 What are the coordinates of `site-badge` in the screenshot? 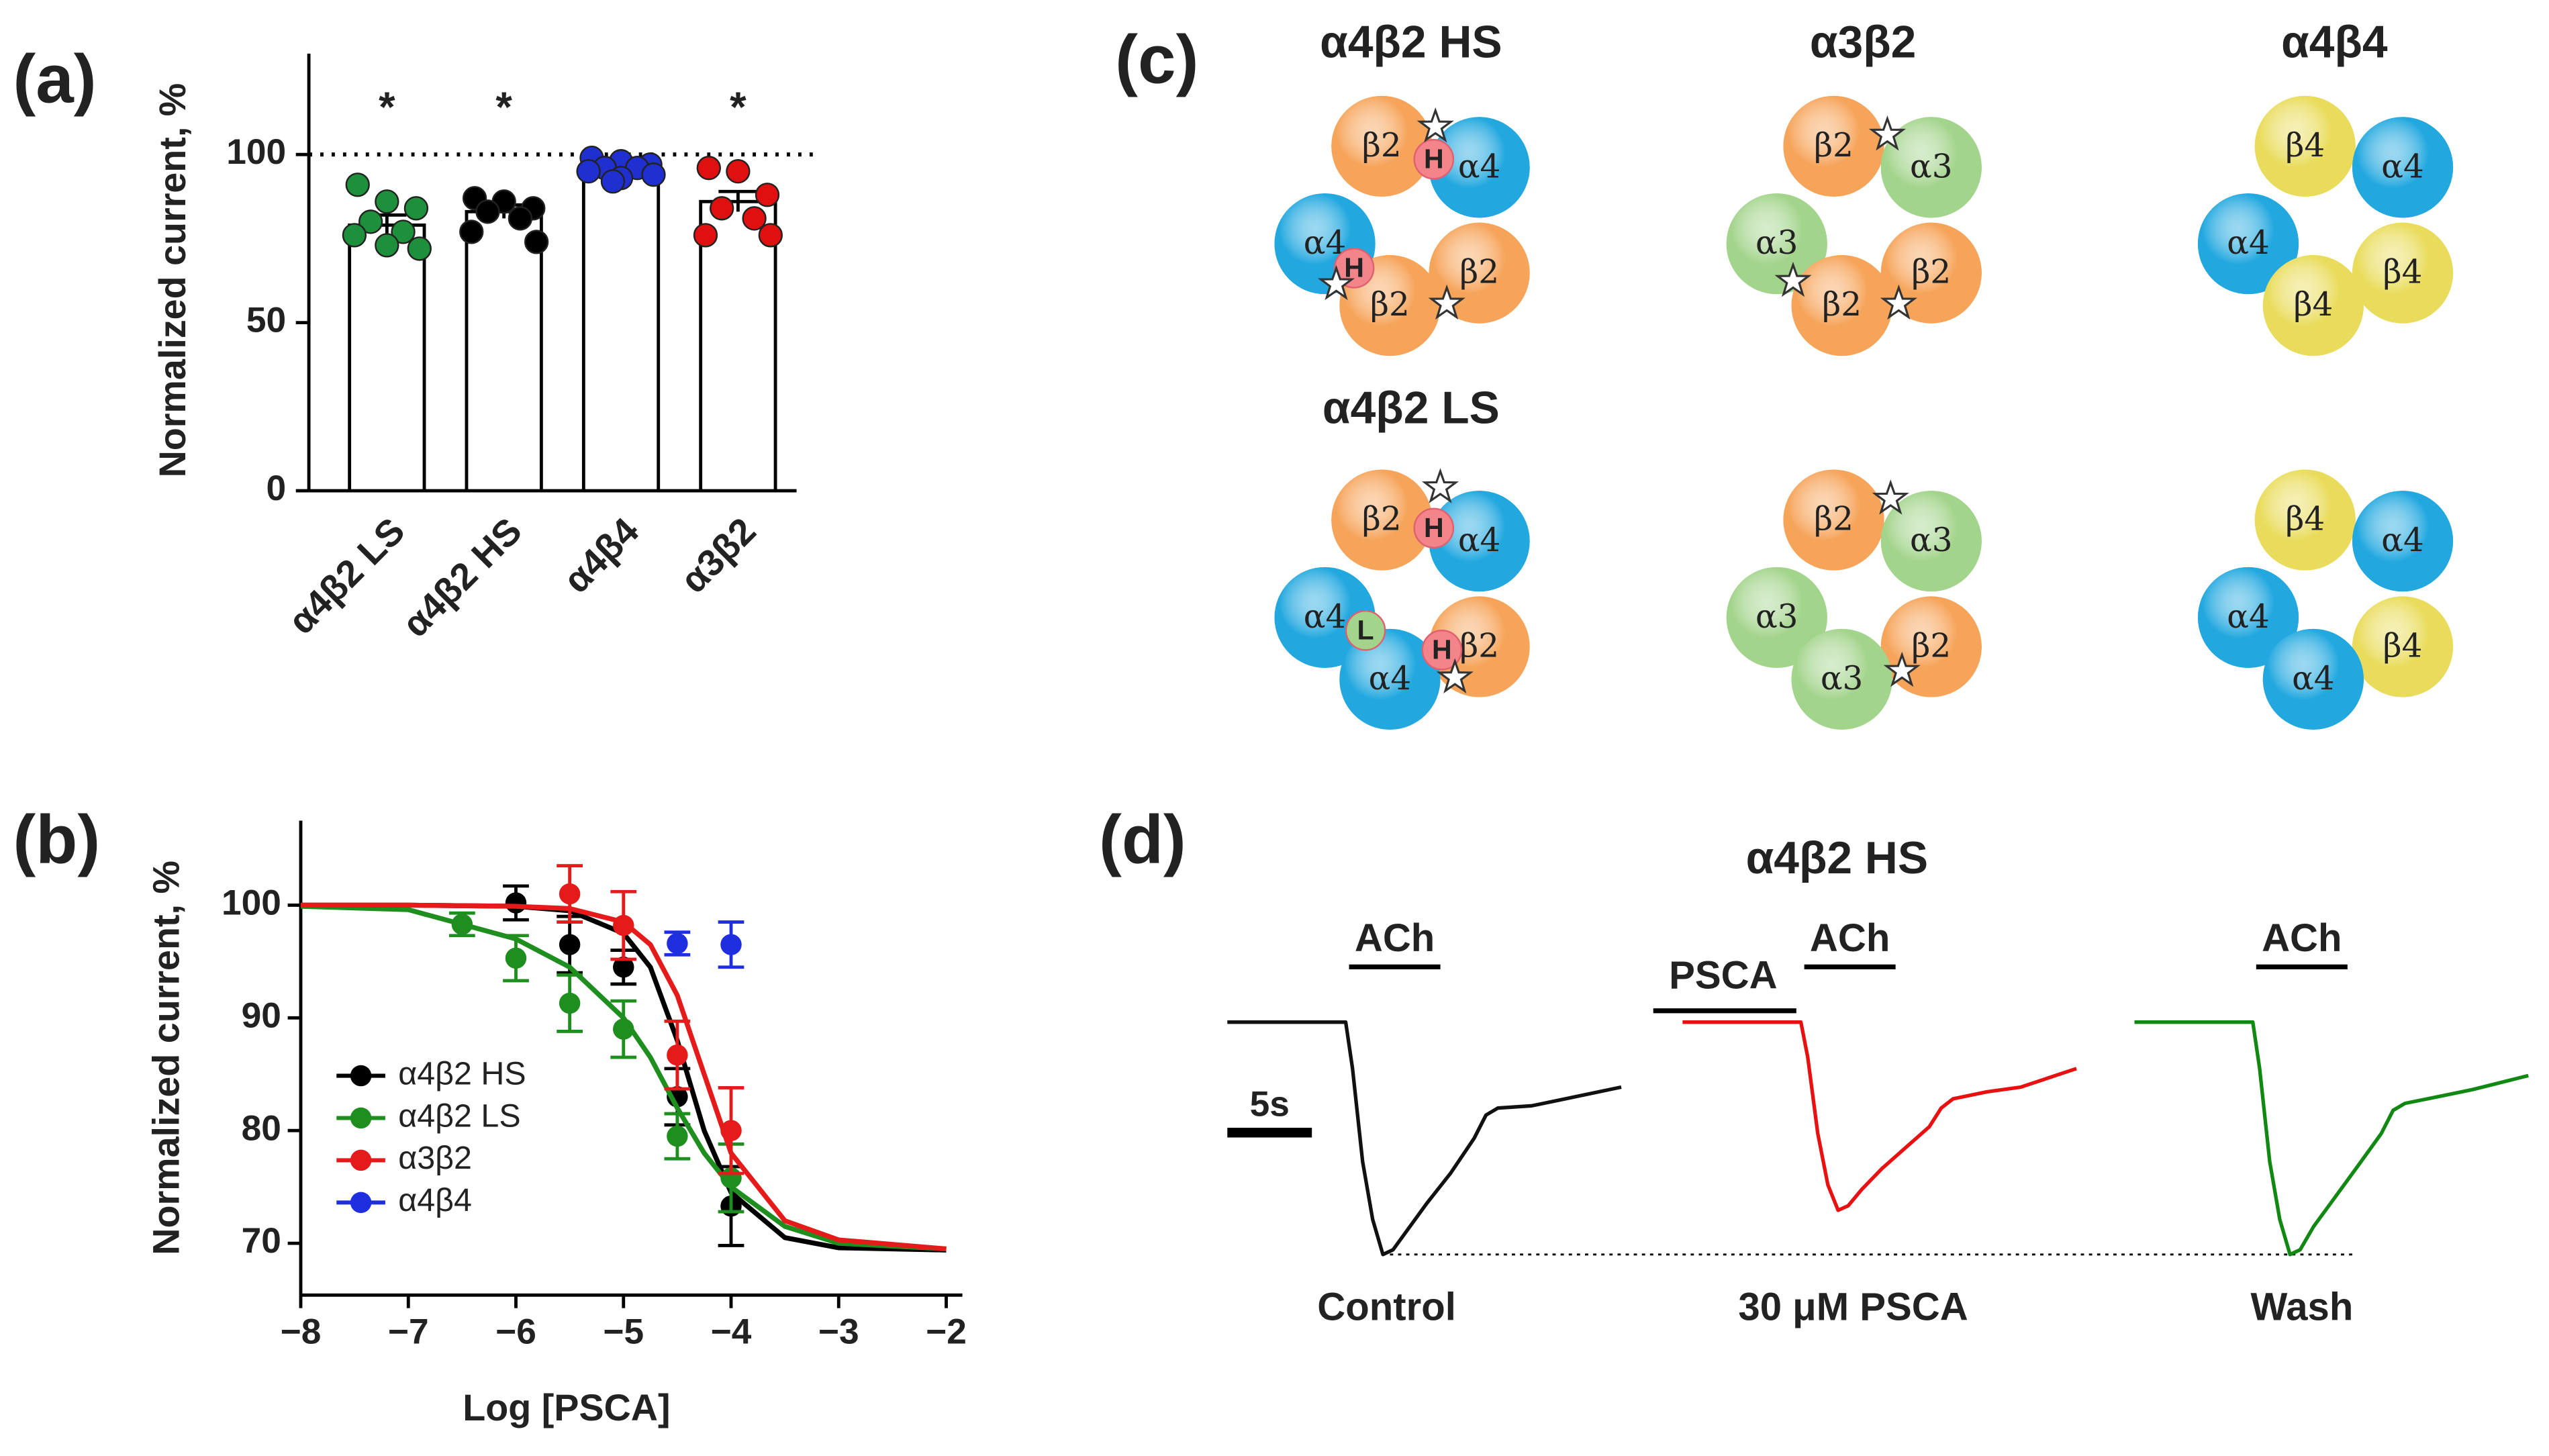 It's located at (1442, 650).